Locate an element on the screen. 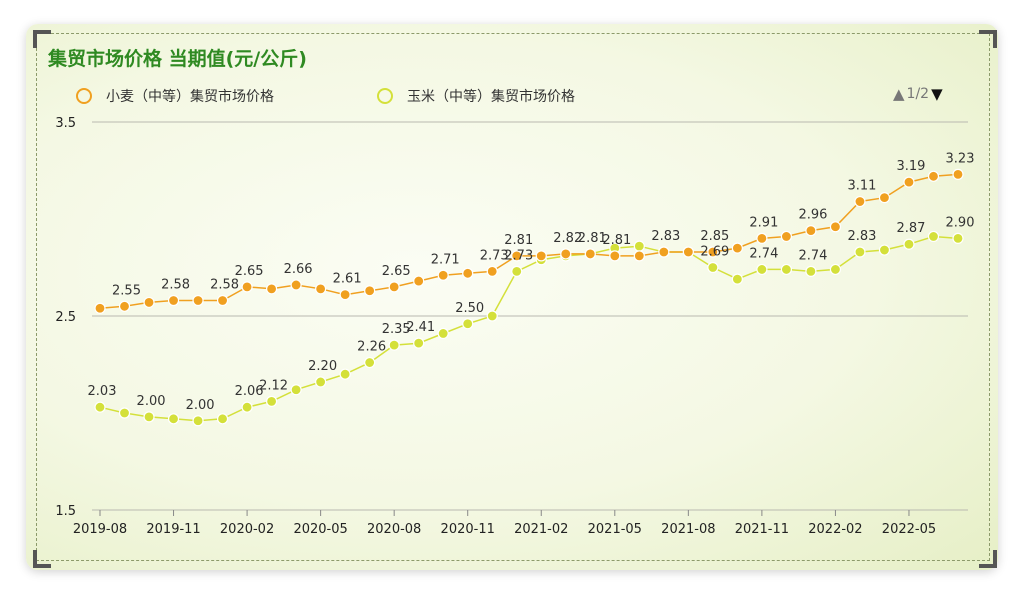  data-label: 3.23 is located at coordinates (960, 158).